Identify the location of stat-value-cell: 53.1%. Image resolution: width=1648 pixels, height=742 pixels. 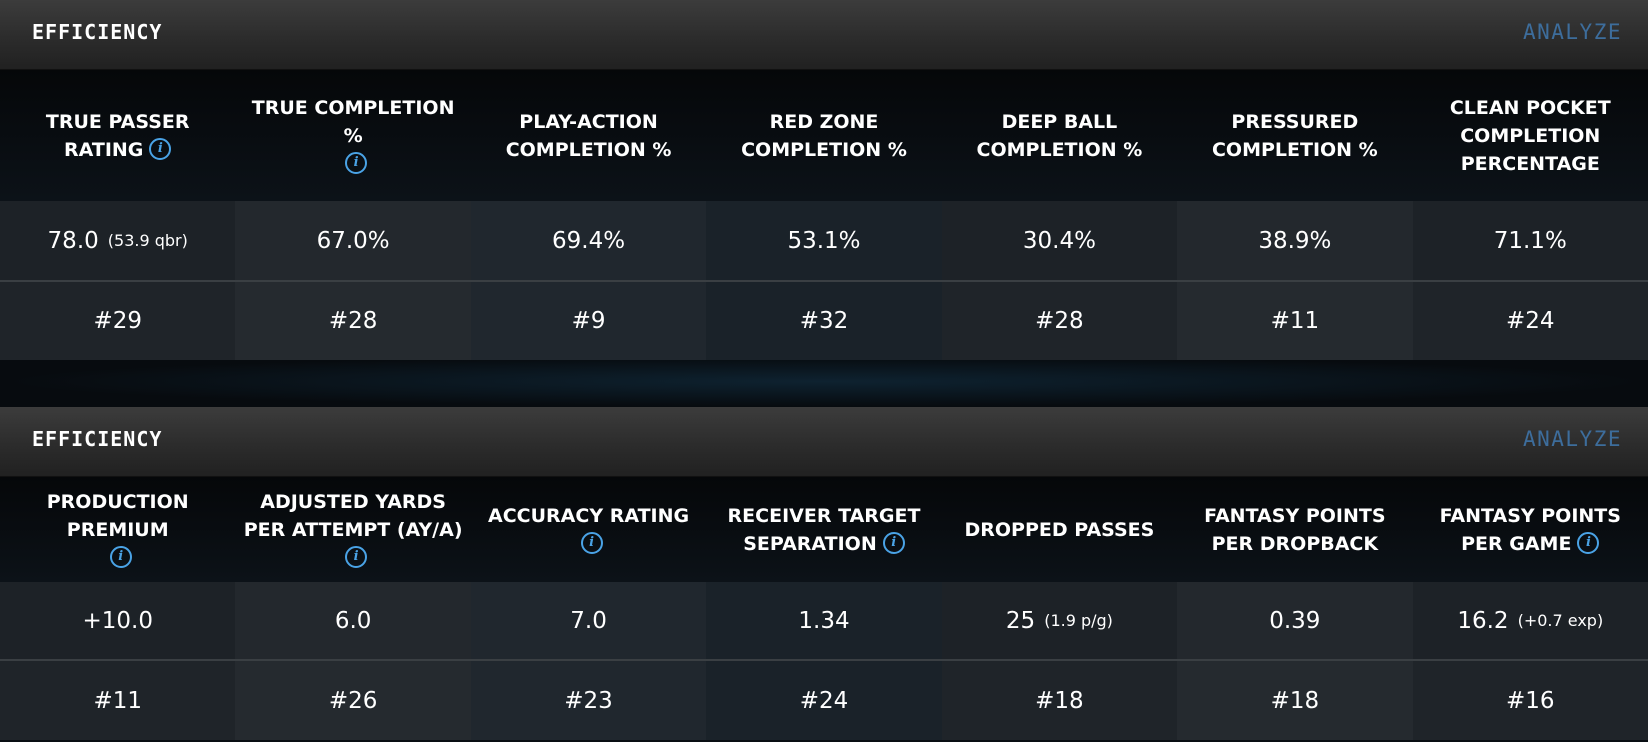
(824, 240).